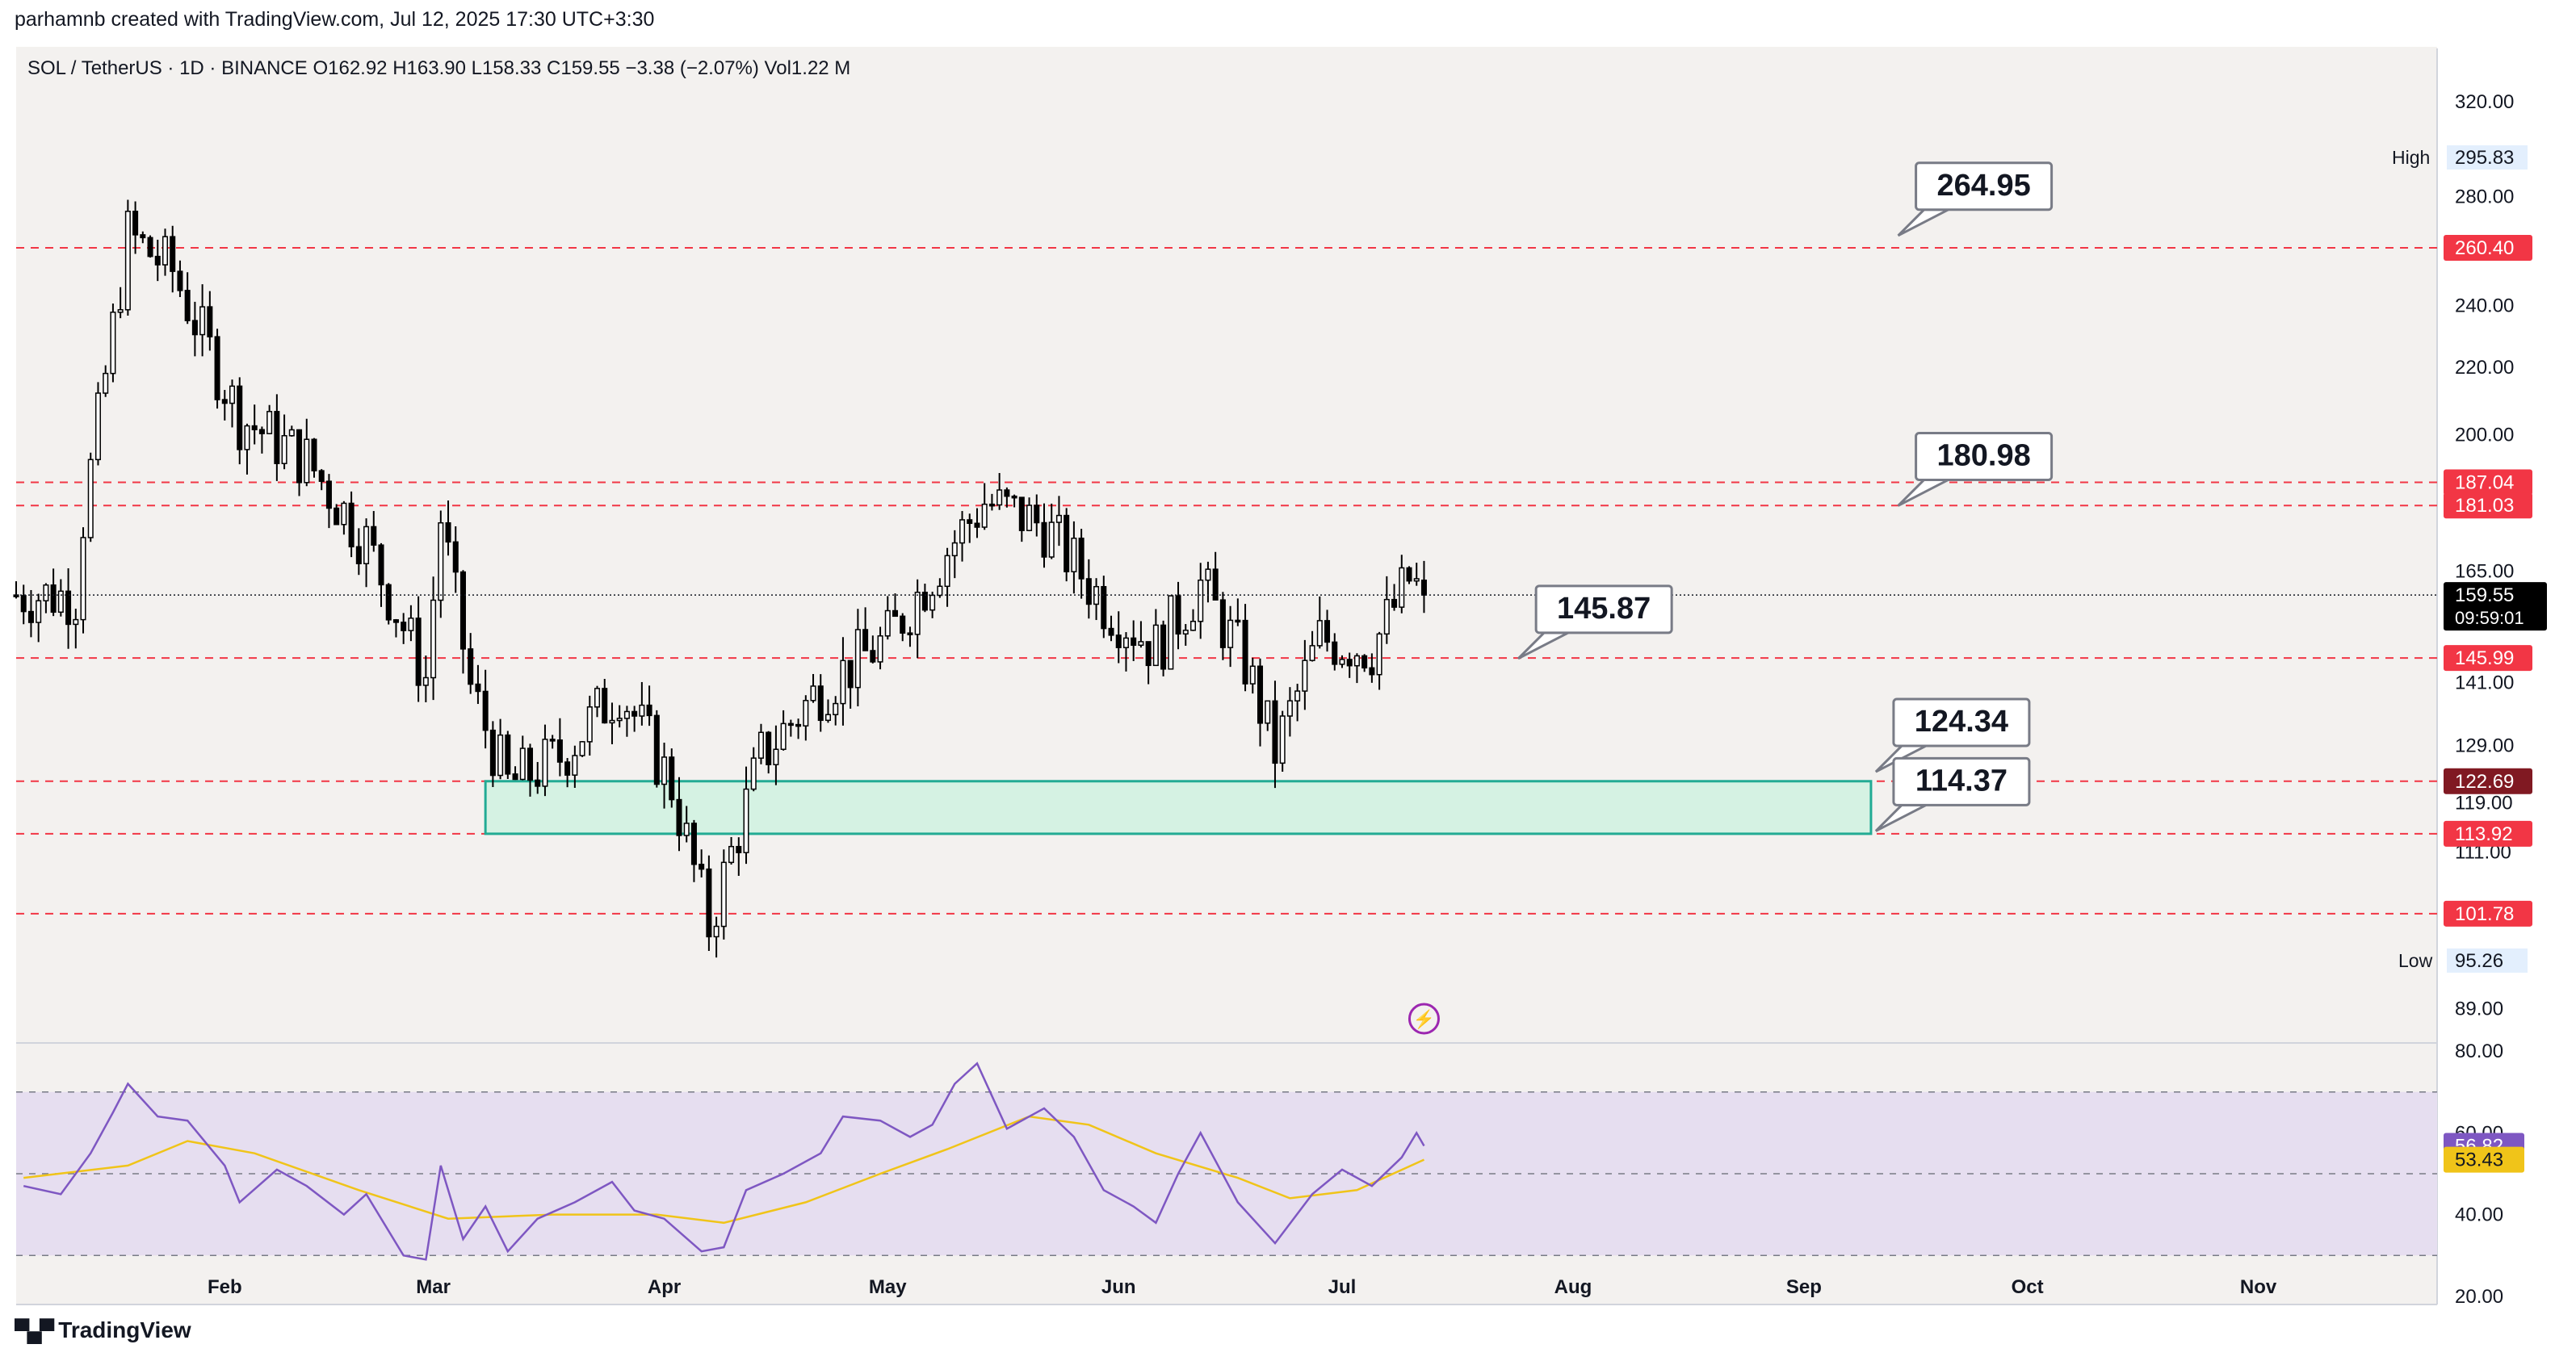 Image resolution: width=2576 pixels, height=1361 pixels. What do you see at coordinates (167, 68) in the screenshot?
I see `symbol-label: SOL / TetherUS · 1D · BINANCE` at bounding box center [167, 68].